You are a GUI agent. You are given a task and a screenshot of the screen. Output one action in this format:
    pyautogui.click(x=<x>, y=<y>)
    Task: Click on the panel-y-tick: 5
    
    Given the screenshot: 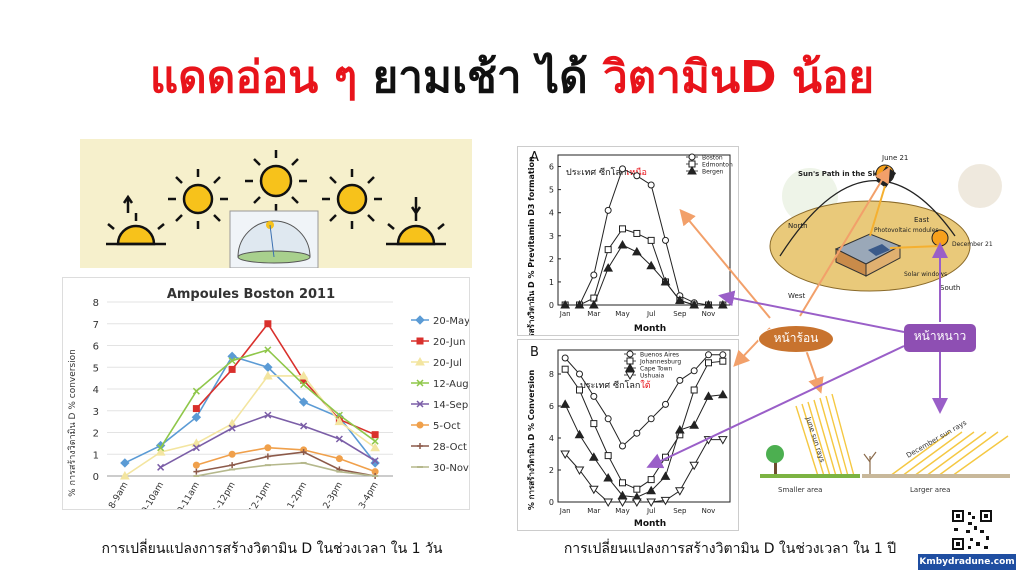 What is the action you would take?
    pyautogui.click(x=551, y=190)
    